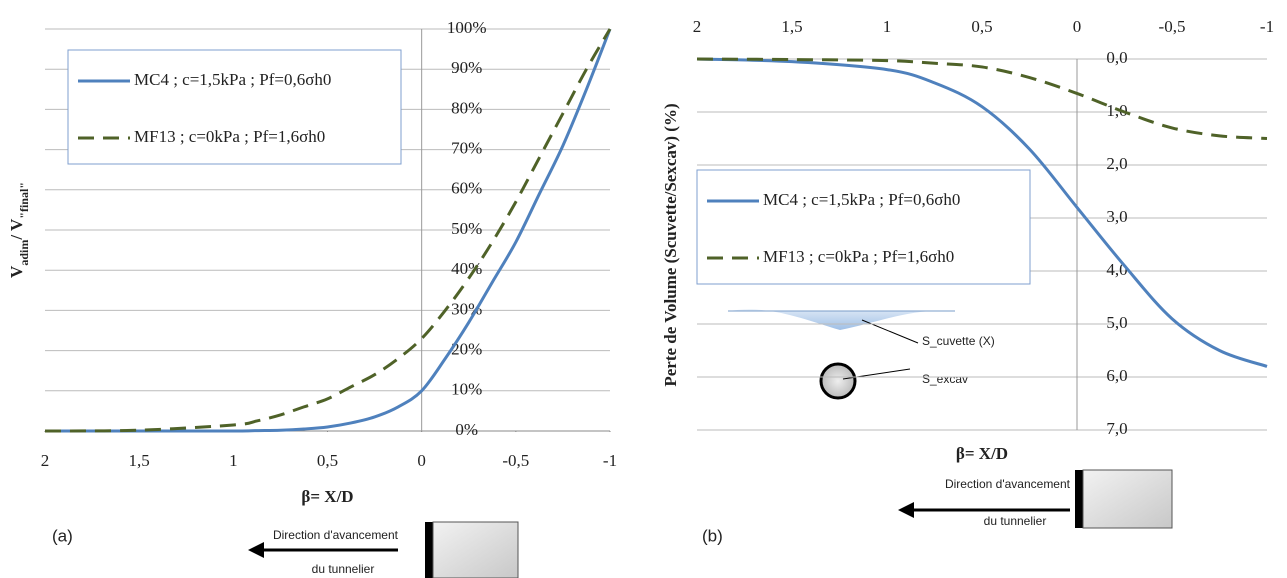  Describe the element at coordinates (1116, 428) in the screenshot. I see `y-tick-label: 7,0` at that location.